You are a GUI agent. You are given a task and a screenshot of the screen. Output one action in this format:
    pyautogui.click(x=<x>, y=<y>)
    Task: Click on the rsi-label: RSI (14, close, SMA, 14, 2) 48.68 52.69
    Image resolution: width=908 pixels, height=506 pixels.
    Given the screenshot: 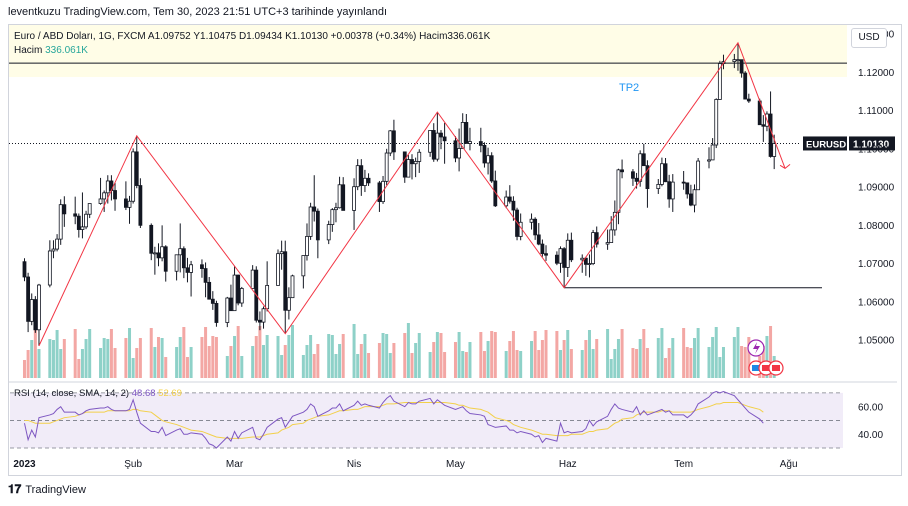 What is the action you would take?
    pyautogui.click(x=98, y=393)
    